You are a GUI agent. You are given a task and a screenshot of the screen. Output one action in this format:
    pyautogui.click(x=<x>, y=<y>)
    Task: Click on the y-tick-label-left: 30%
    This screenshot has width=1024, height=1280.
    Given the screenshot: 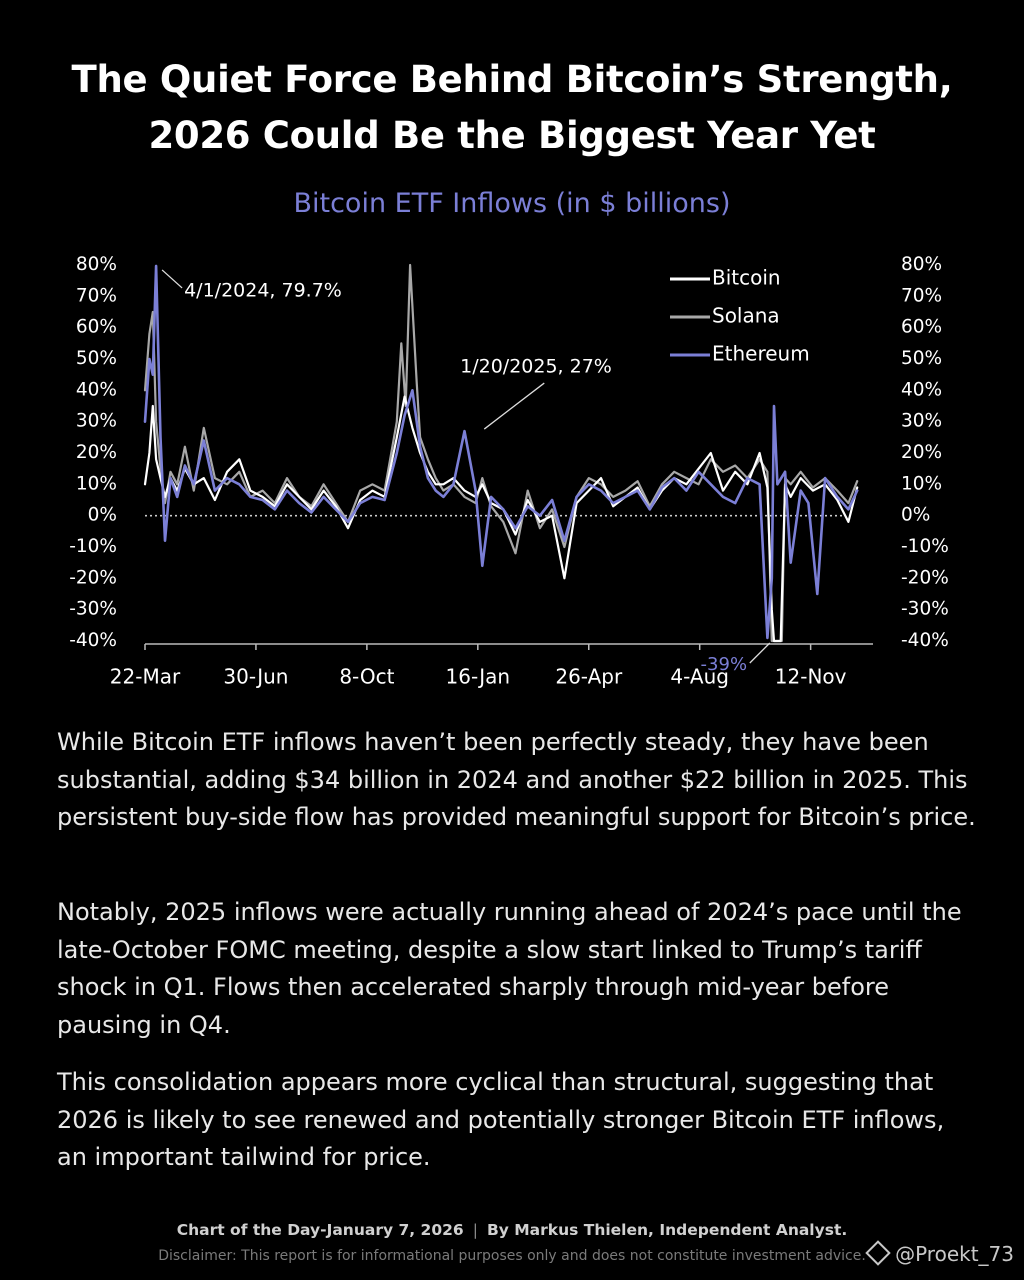 What is the action you would take?
    pyautogui.click(x=96, y=421)
    